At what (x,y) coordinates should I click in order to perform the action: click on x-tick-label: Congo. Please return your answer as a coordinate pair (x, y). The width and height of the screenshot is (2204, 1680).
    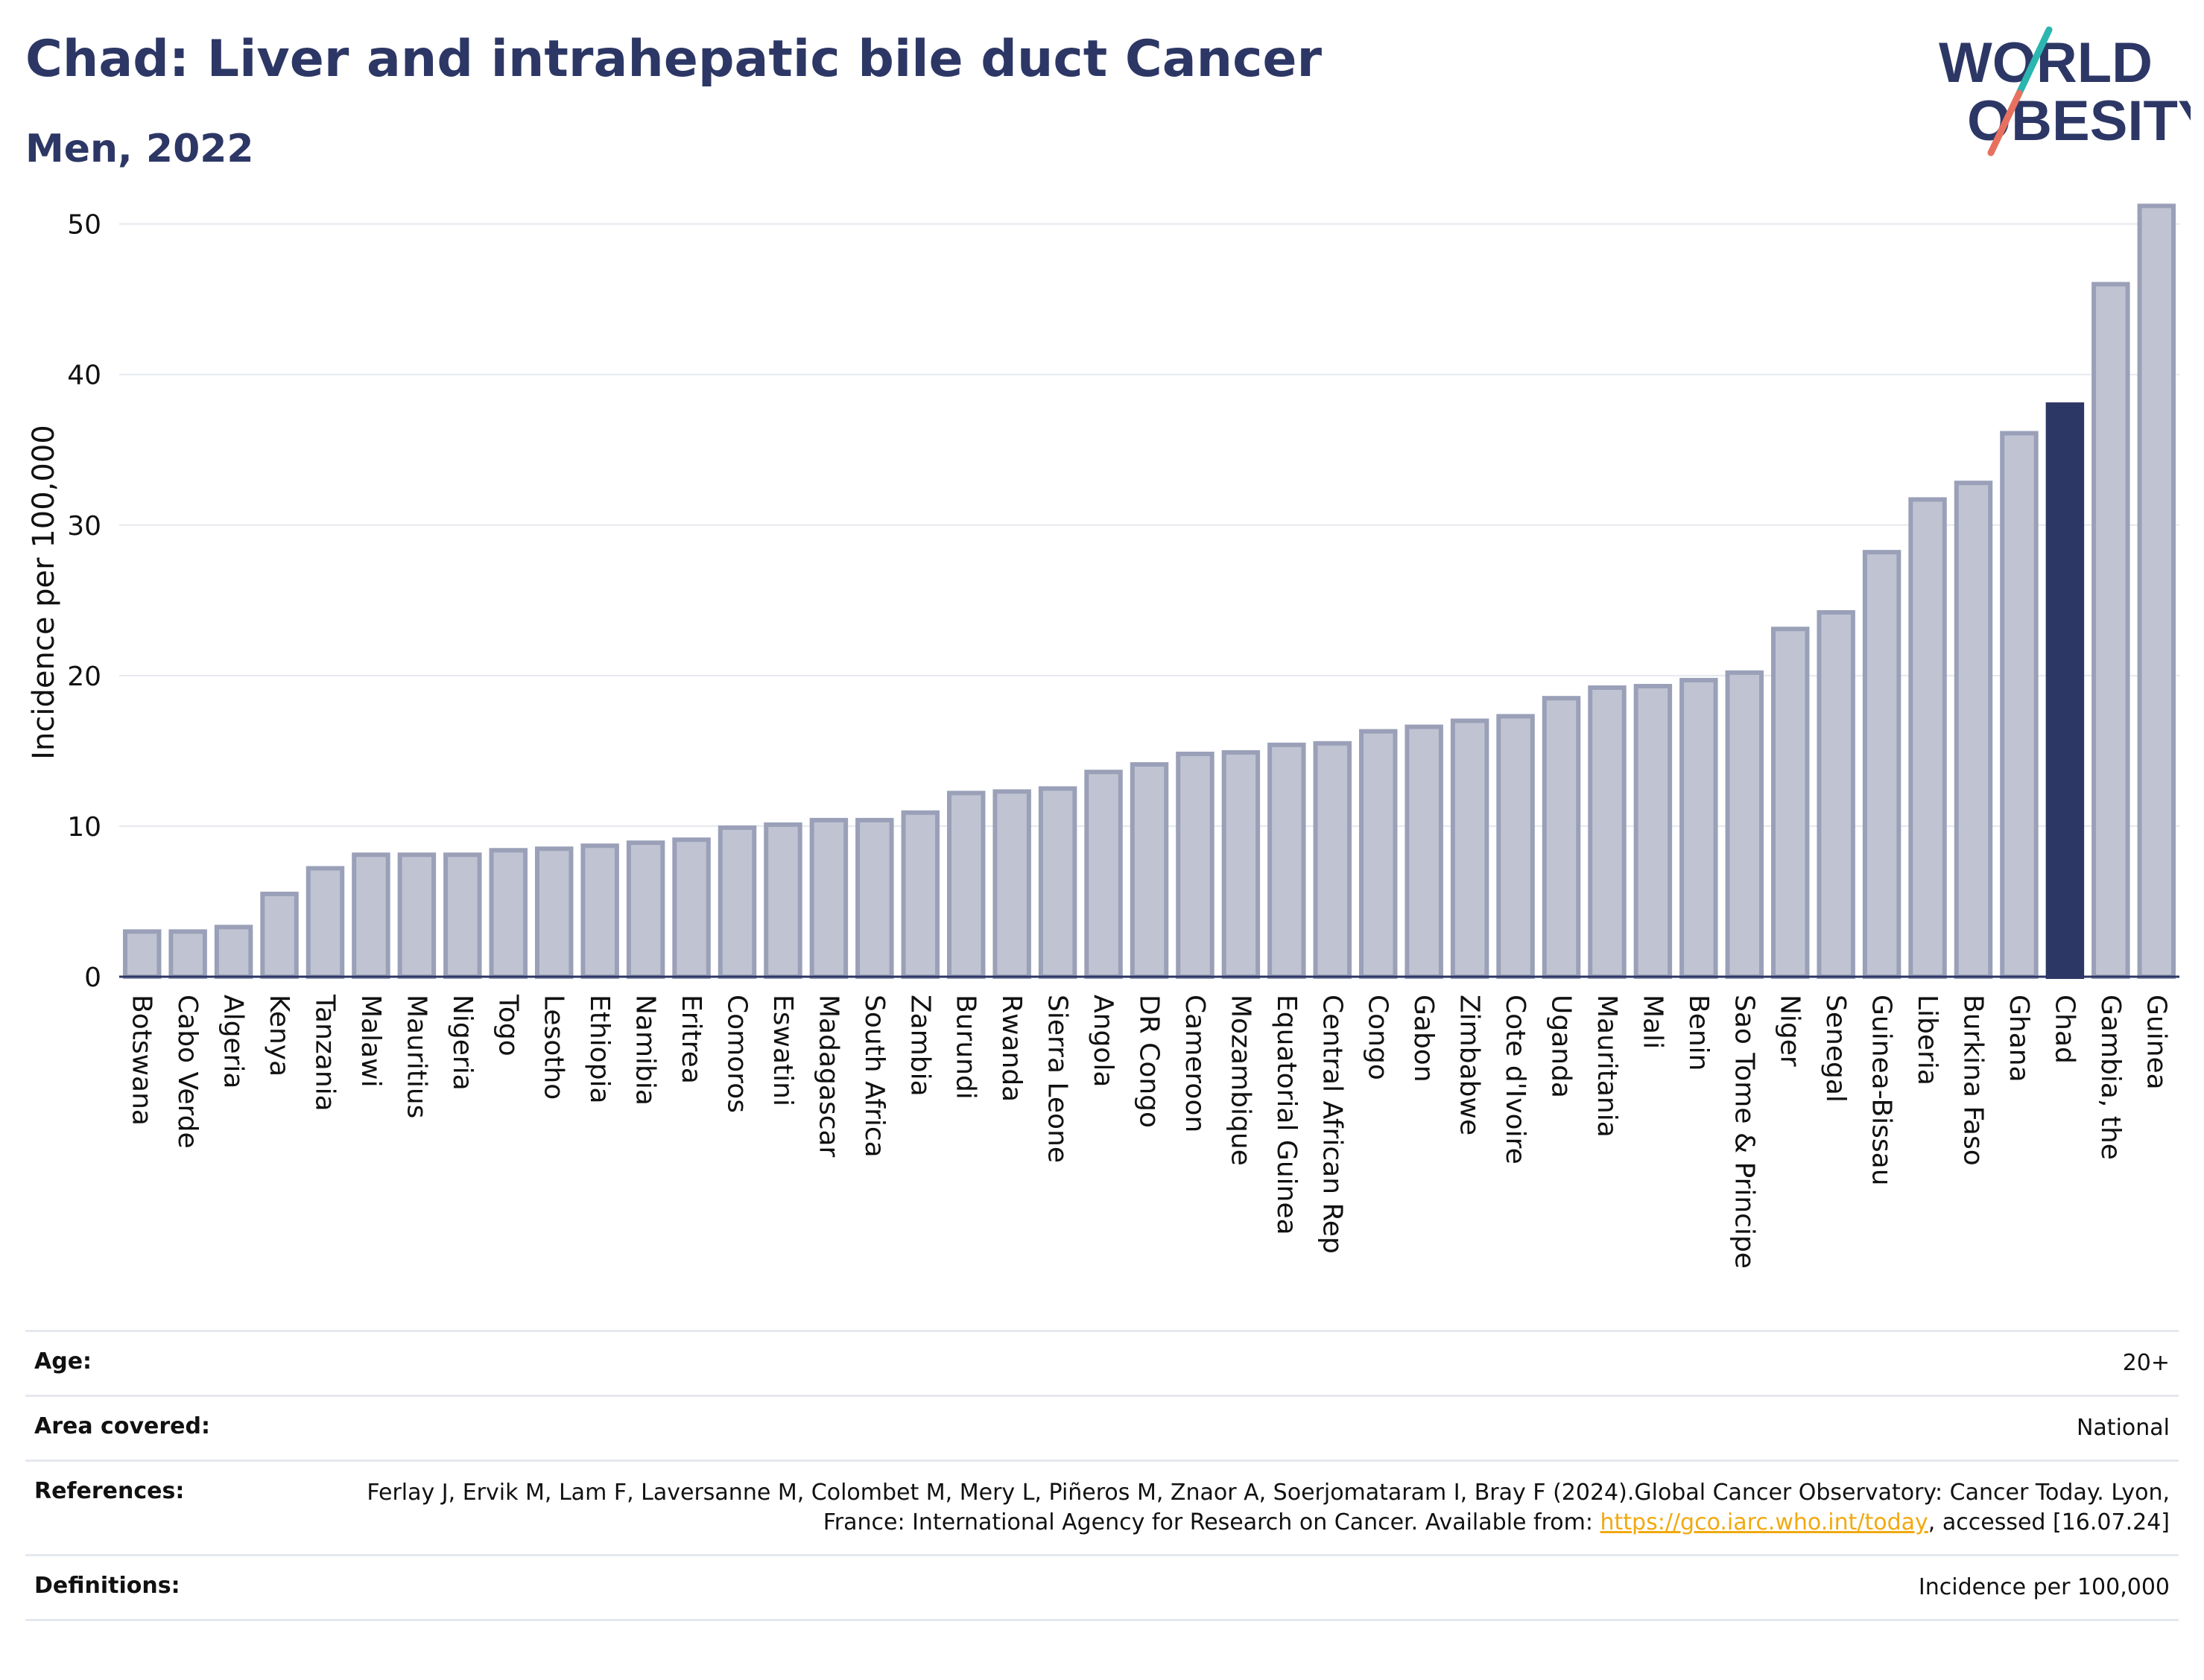
    Looking at the image, I should click on (1378, 1037).